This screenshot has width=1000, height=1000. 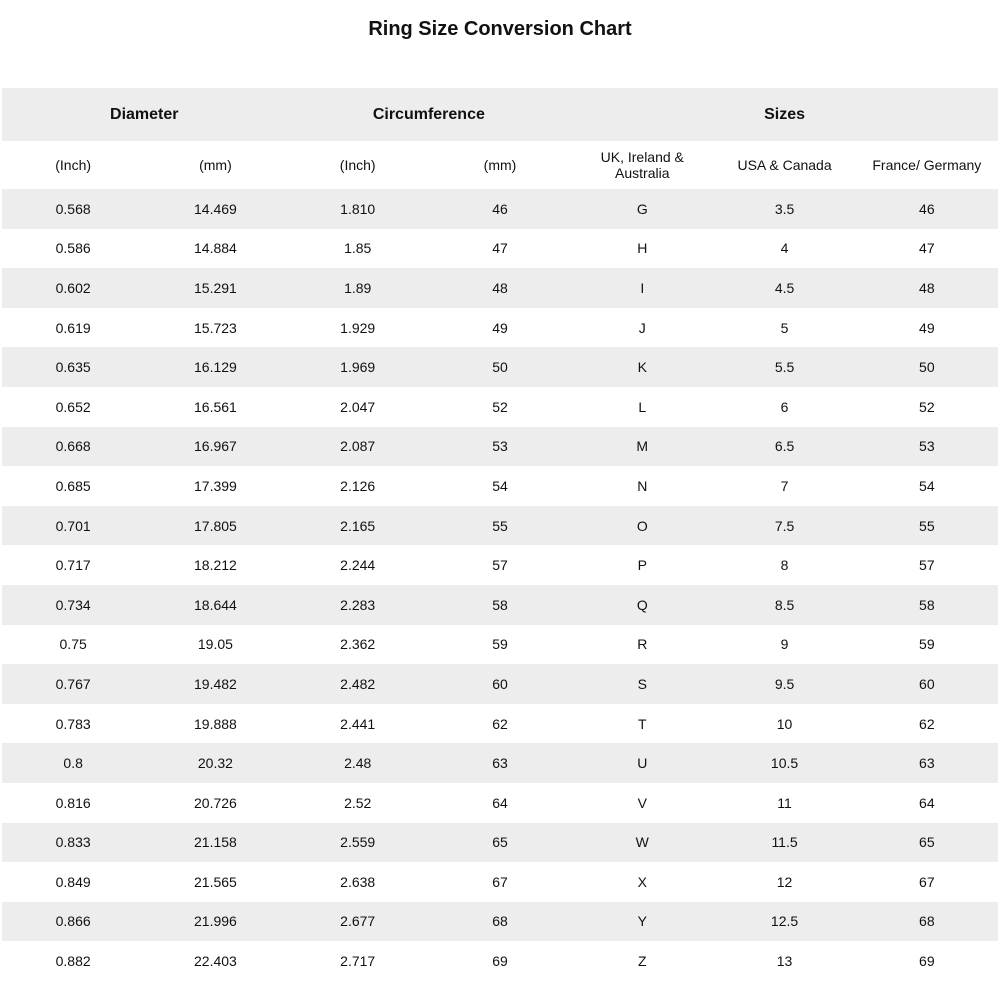 What do you see at coordinates (358, 881) in the screenshot?
I see `table-cell: 2.638` at bounding box center [358, 881].